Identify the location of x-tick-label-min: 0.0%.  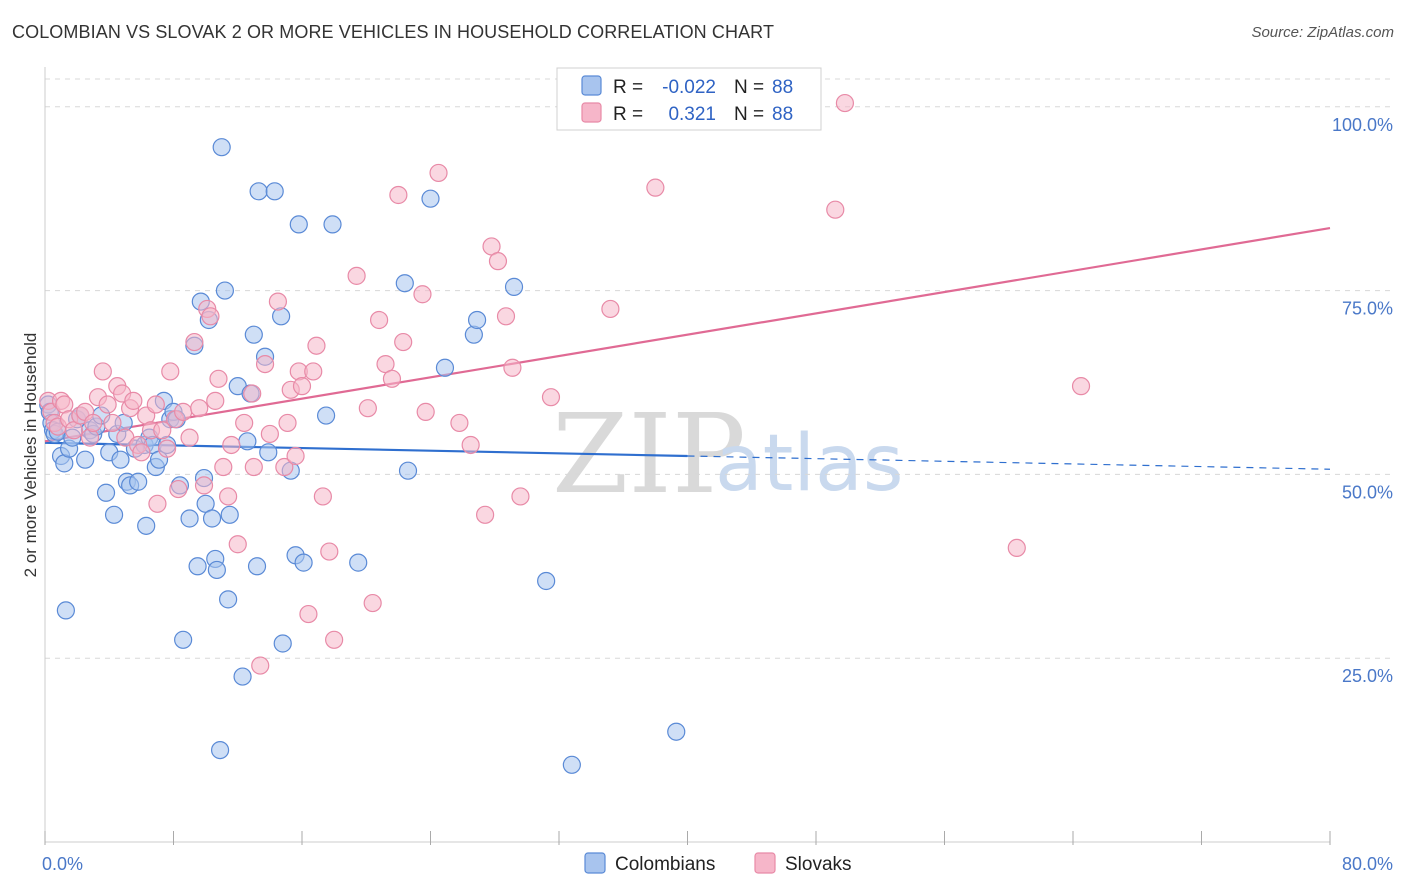
(62, 864).